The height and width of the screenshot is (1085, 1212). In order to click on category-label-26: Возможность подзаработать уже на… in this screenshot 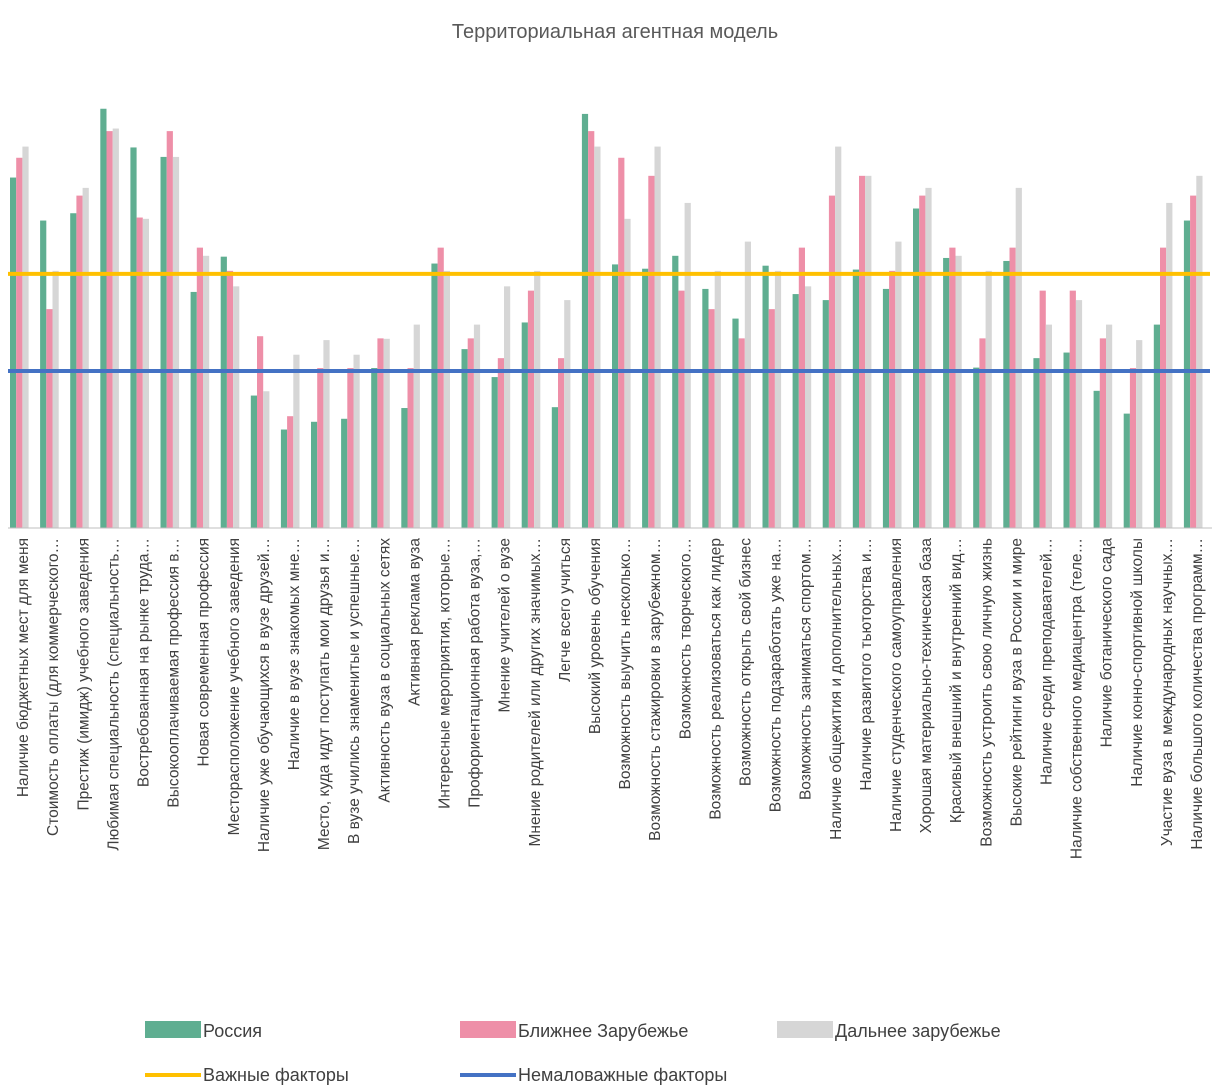, I will do `click(776, 675)`.